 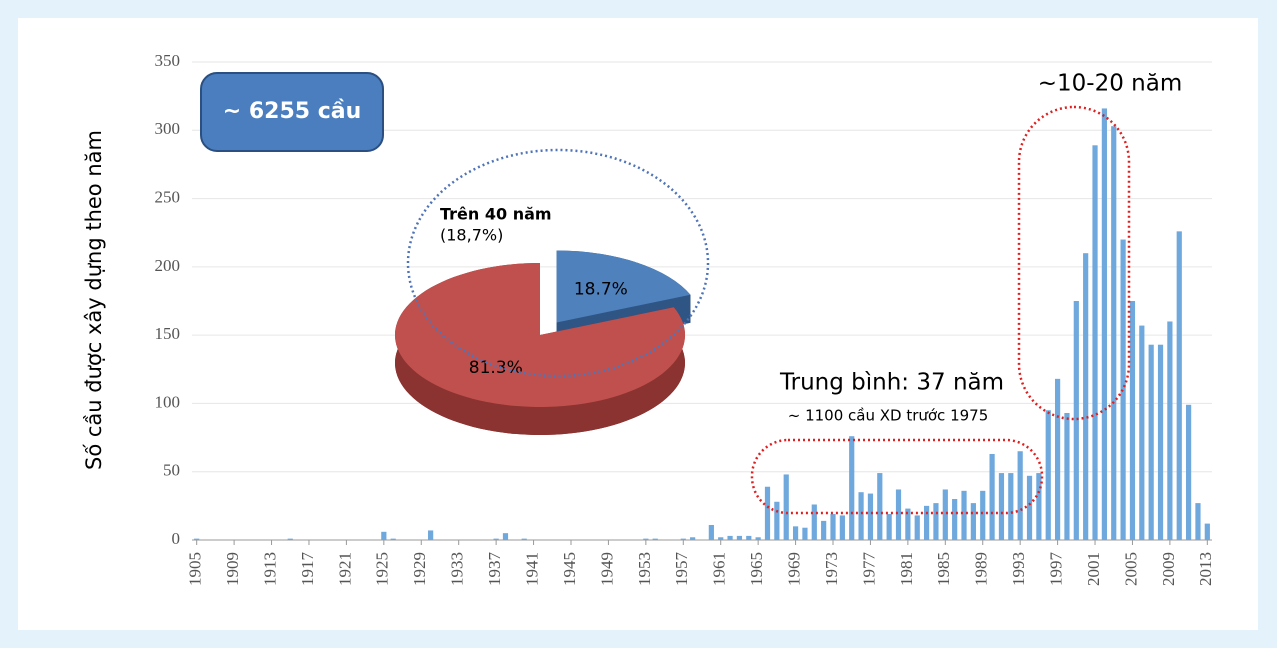 I want to click on highlight-ellipse, so click(x=558, y=263).